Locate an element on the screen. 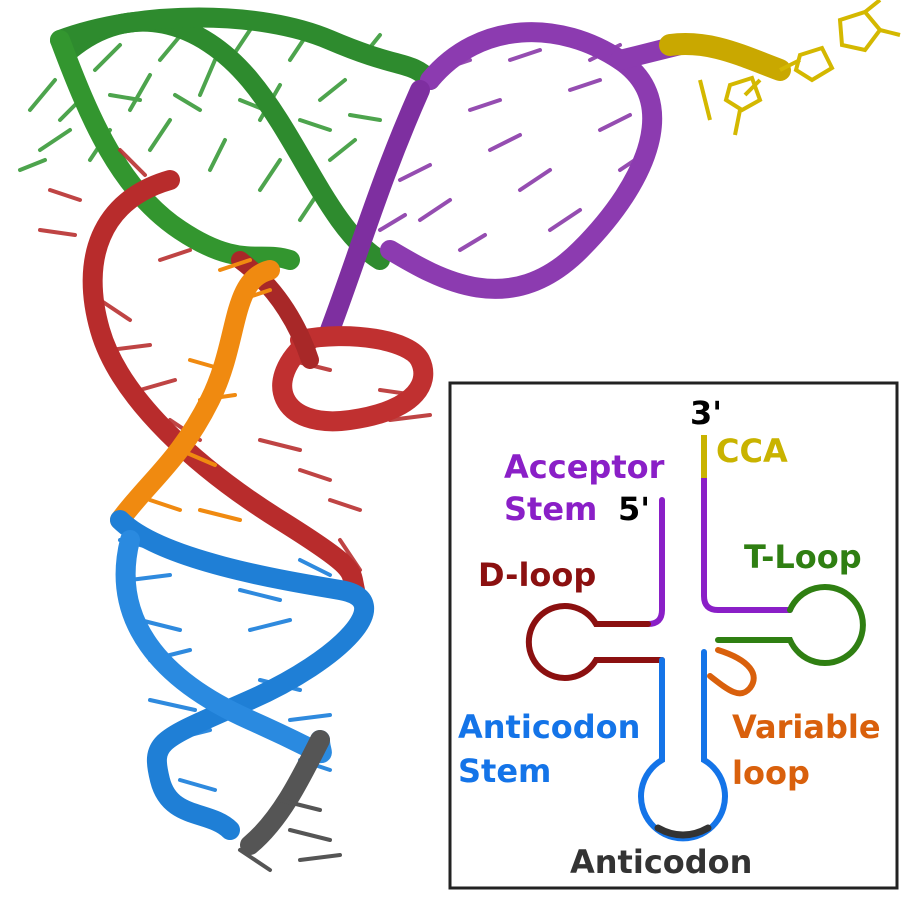 The height and width of the screenshot is (900, 910). d-loop-label: D-loop is located at coordinates (537, 575).